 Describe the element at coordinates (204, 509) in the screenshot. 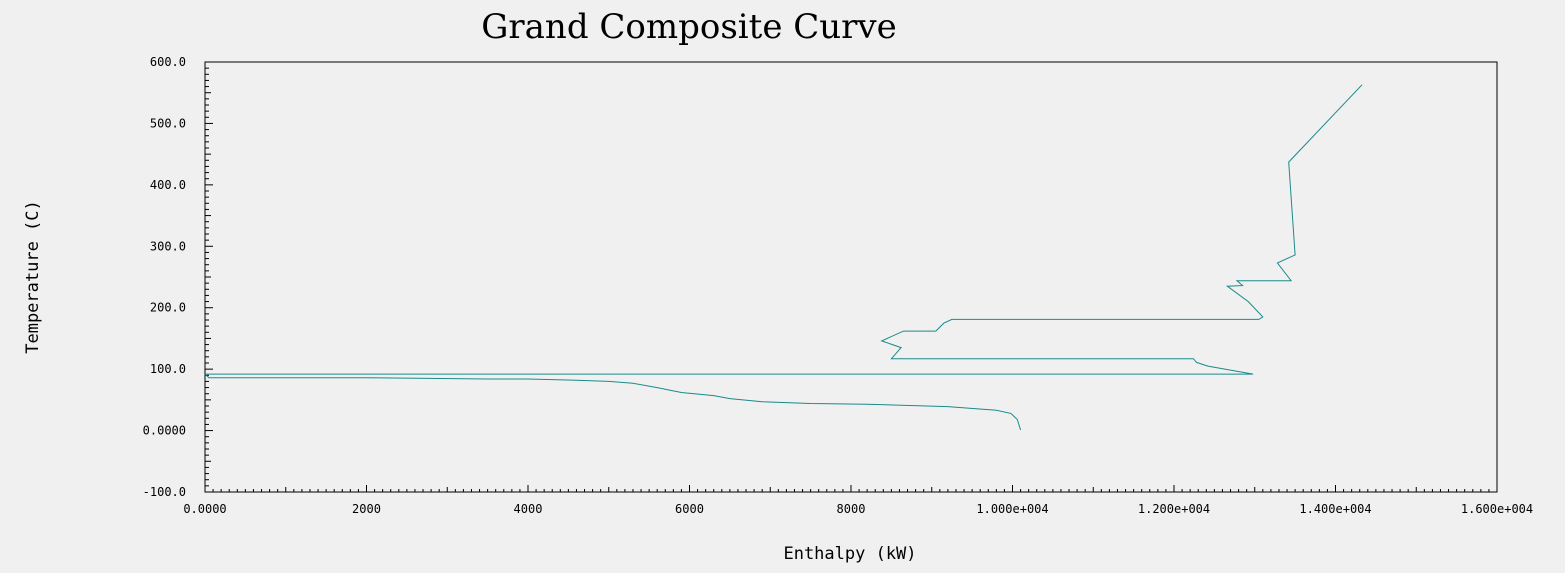

I see `x-tick-label: 0.0000` at that location.